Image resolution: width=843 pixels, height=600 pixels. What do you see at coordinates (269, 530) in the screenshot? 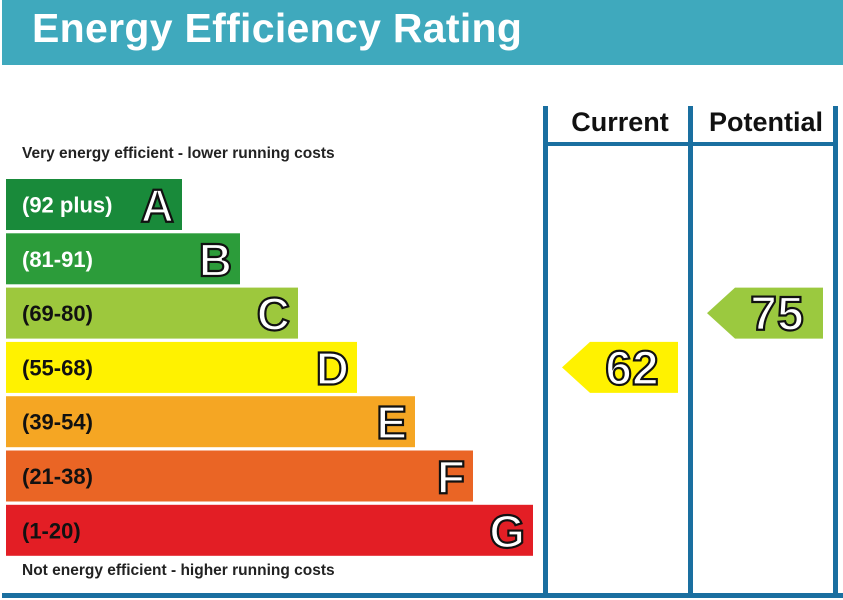
I see `band-bar-g` at bounding box center [269, 530].